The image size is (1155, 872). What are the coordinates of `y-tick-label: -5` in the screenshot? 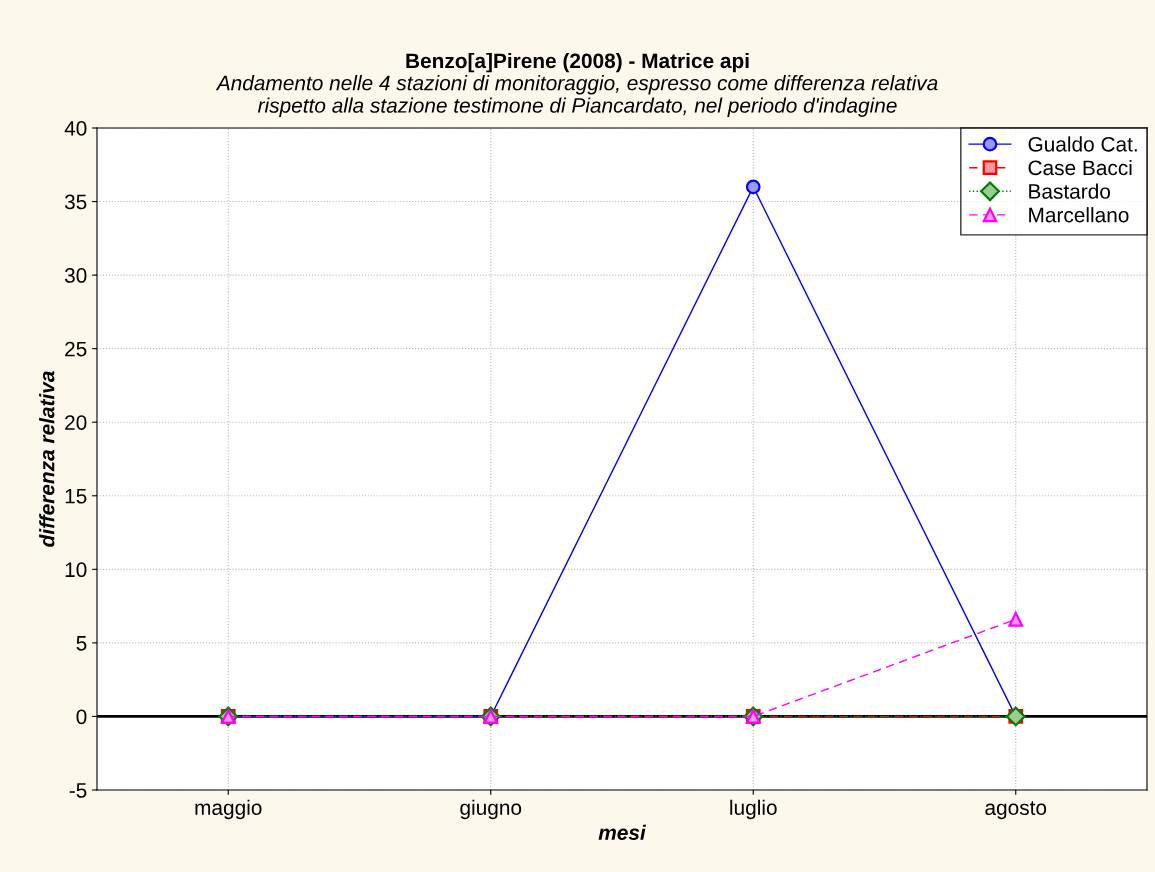 It's located at (78, 790).